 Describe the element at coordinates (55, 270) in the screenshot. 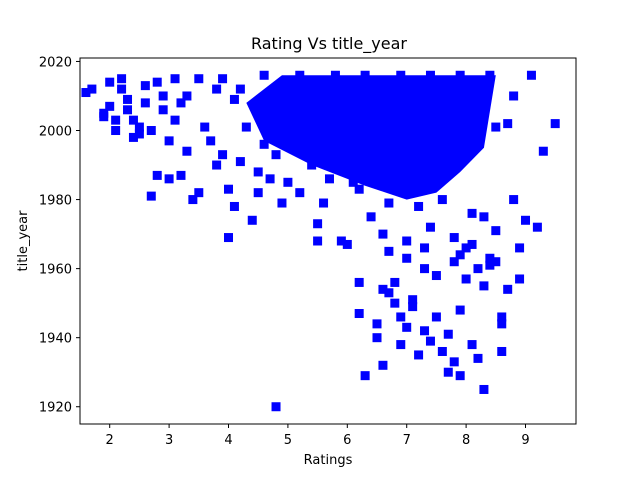

I see `y-tick-label: 1960` at that location.